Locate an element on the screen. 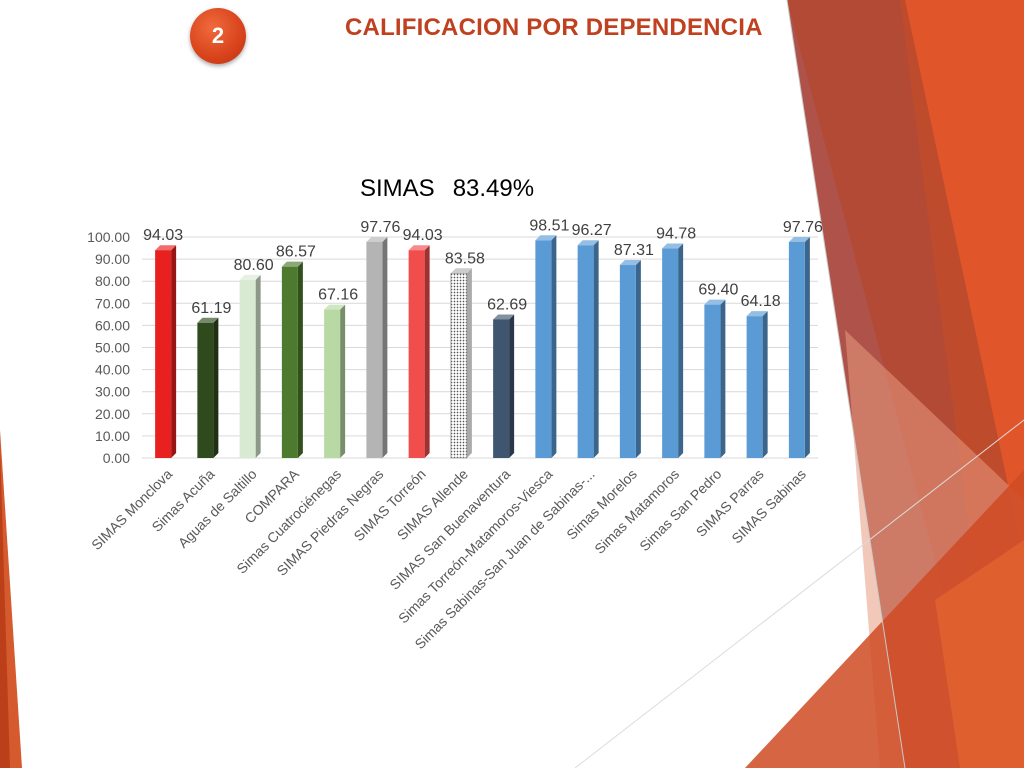  data-label: 67.16 is located at coordinates (338, 295).